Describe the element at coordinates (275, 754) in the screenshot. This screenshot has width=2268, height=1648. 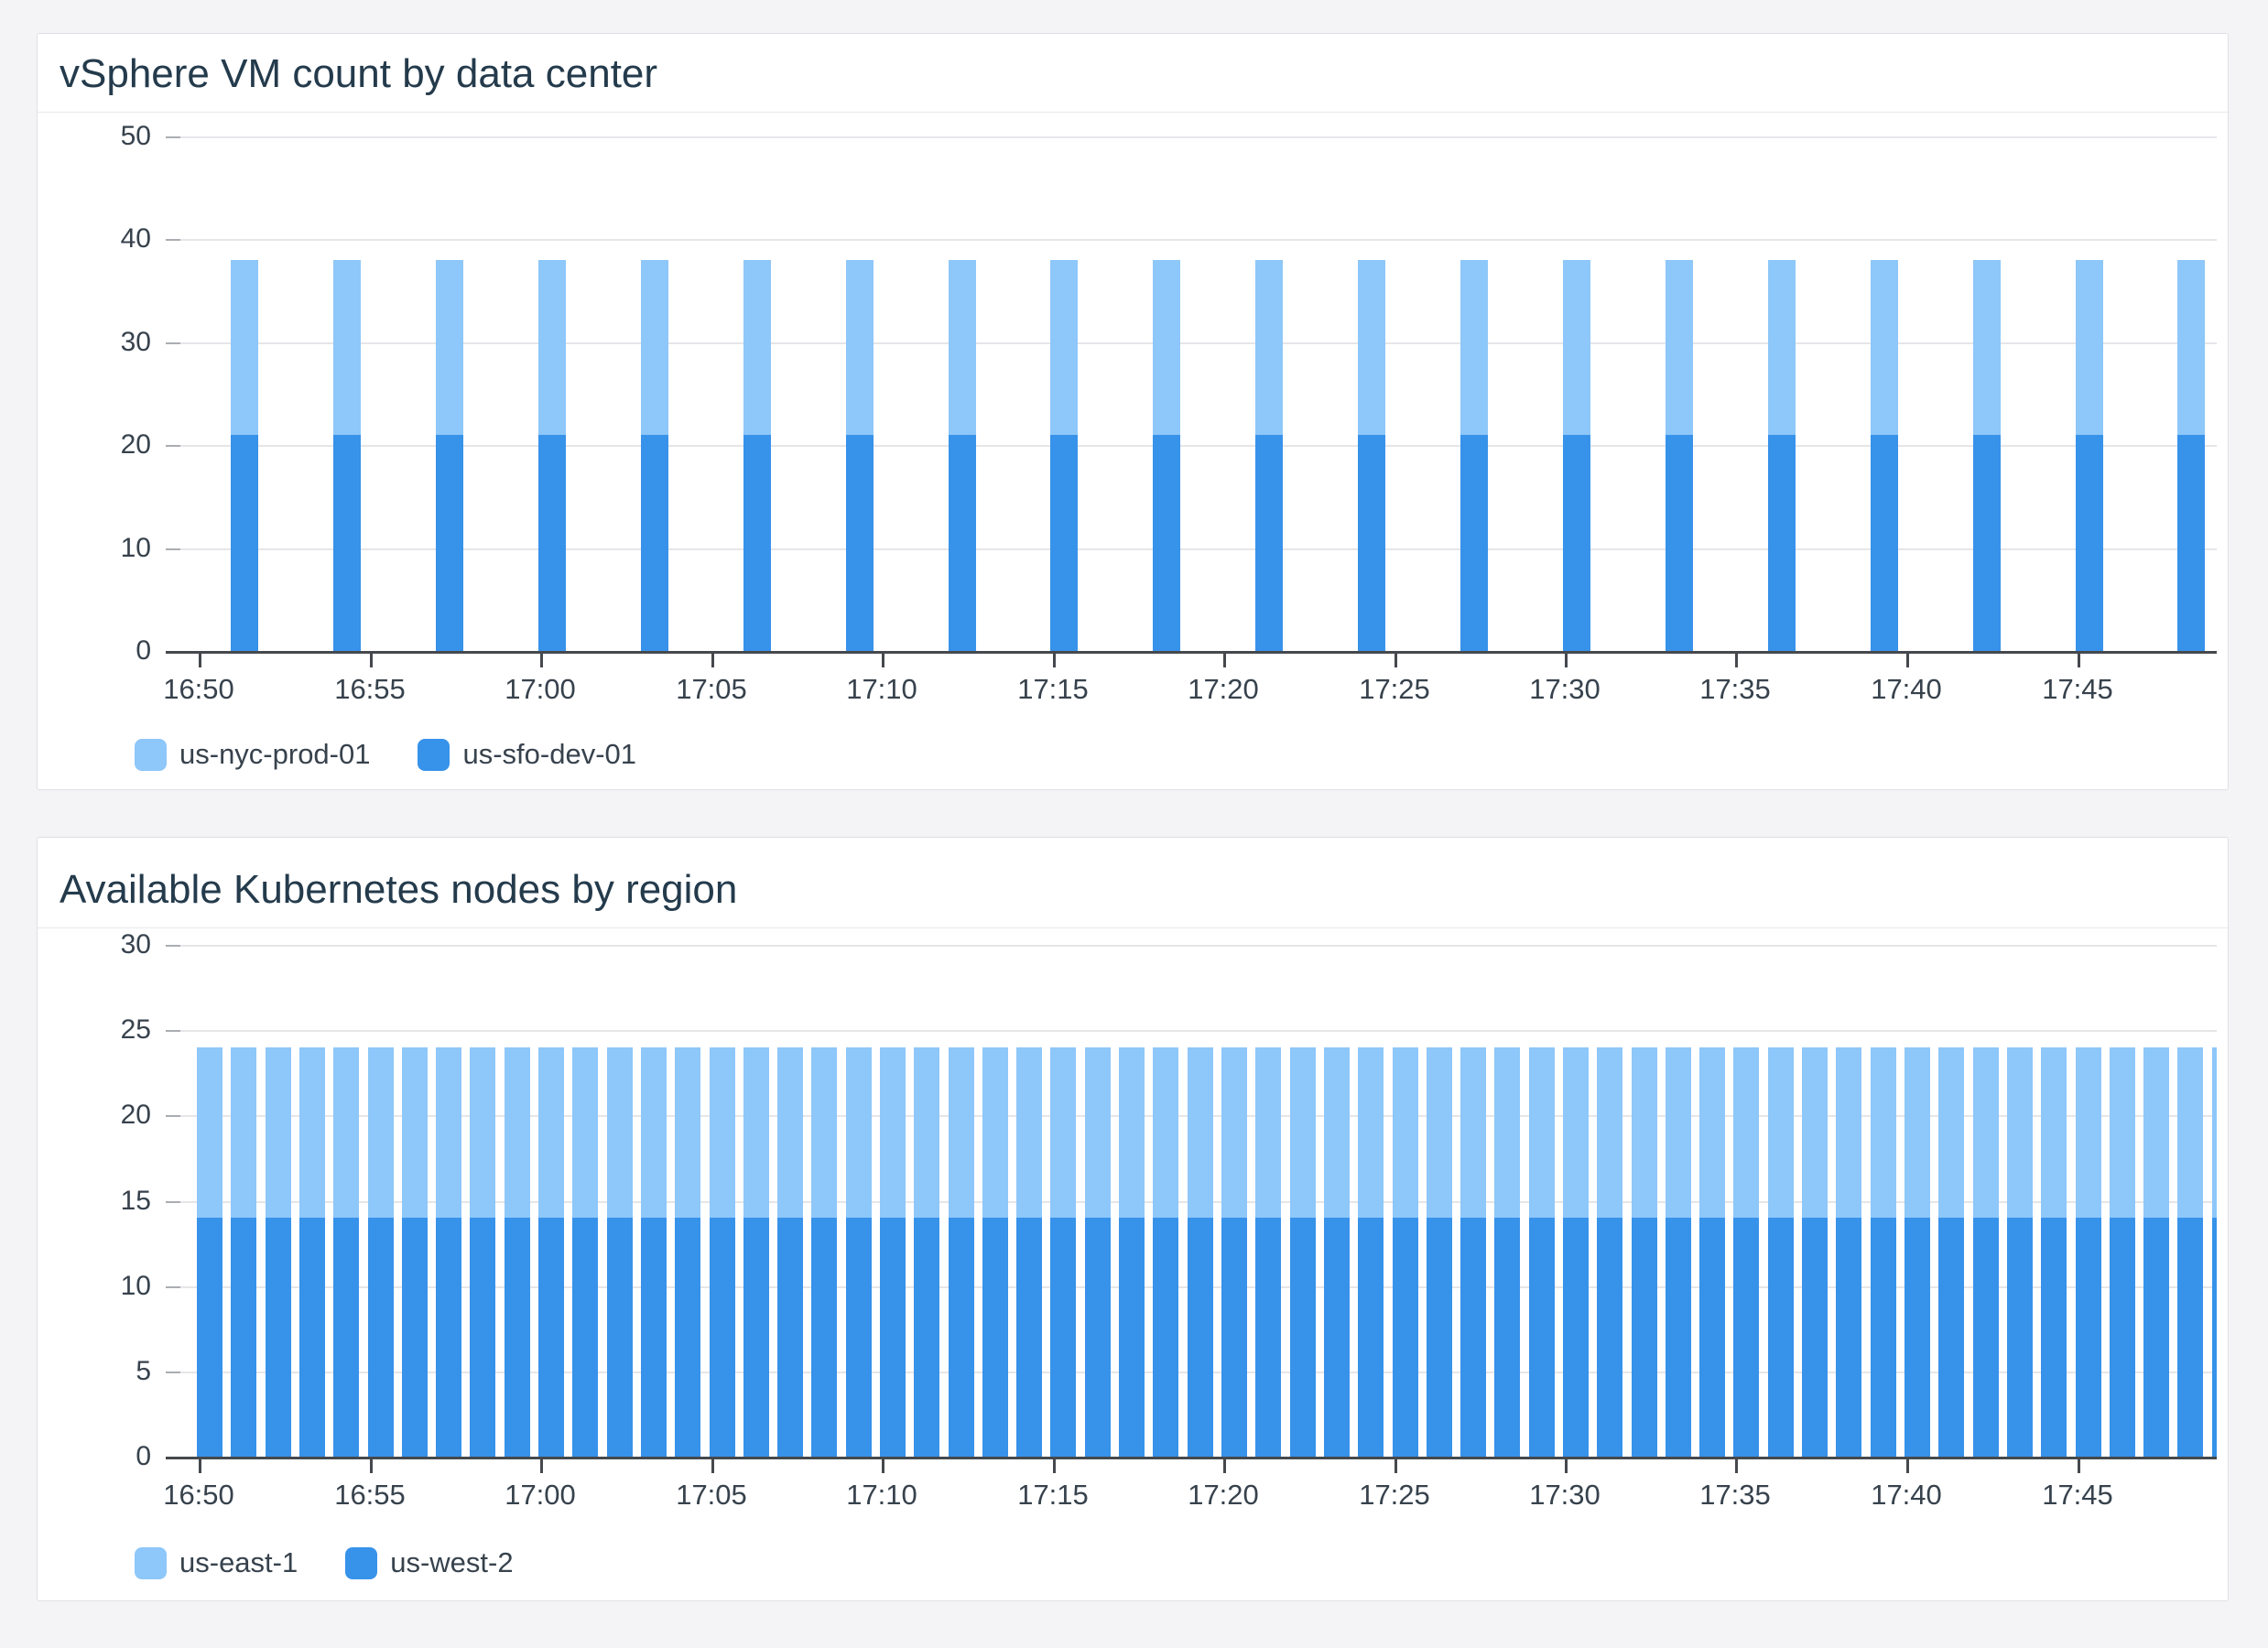
I see `legend-label: us-nyc-prod-01` at that location.